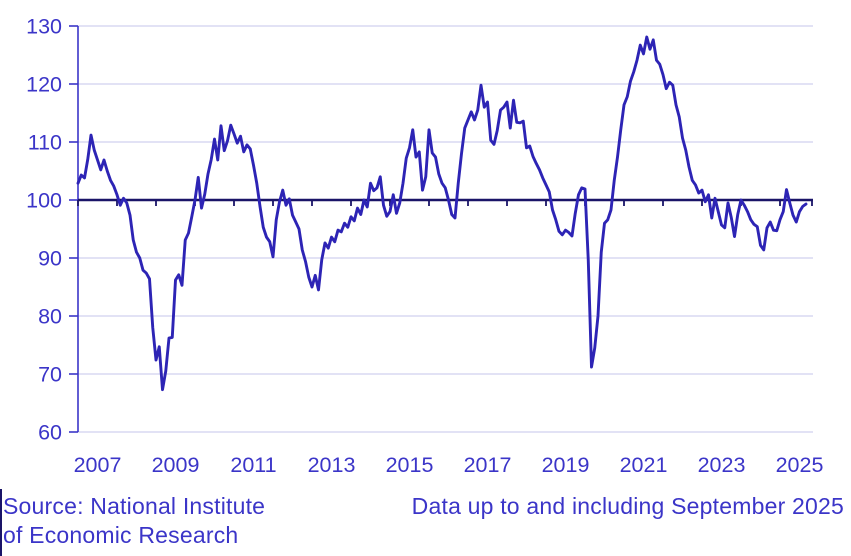 Image resolution: width=851 pixels, height=556 pixels. Describe the element at coordinates (332, 465) in the screenshot. I see `x-axis-label-2013: 2013` at that location.